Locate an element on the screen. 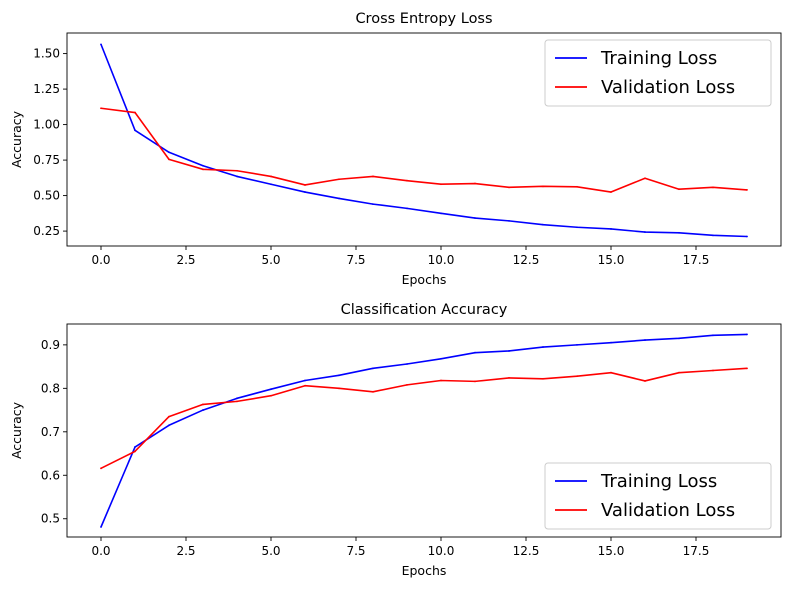 The width and height of the screenshot is (790, 590). chart-title: Cross Entropy Loss is located at coordinates (423, 19).